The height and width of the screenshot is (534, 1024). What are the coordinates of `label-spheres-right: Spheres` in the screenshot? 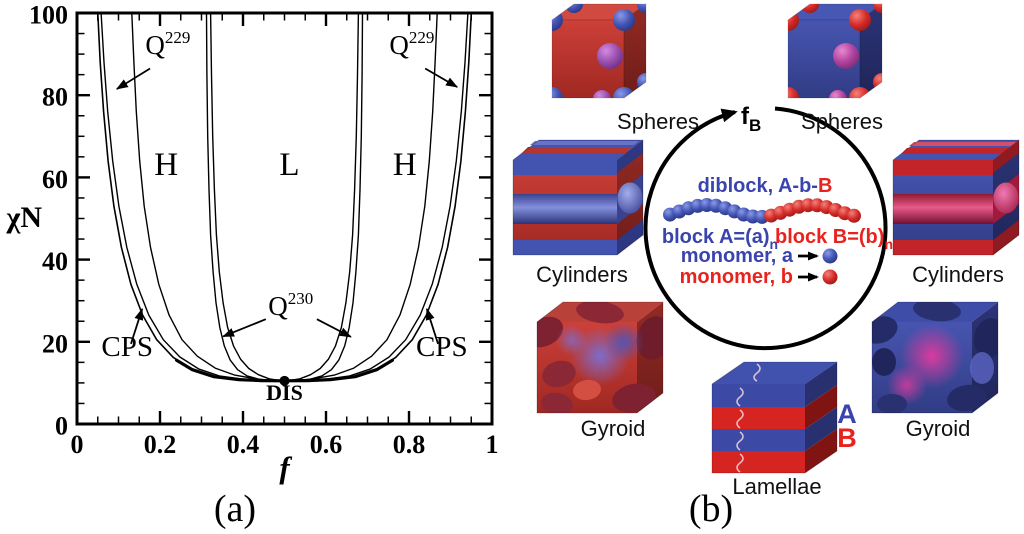 It's located at (842, 121).